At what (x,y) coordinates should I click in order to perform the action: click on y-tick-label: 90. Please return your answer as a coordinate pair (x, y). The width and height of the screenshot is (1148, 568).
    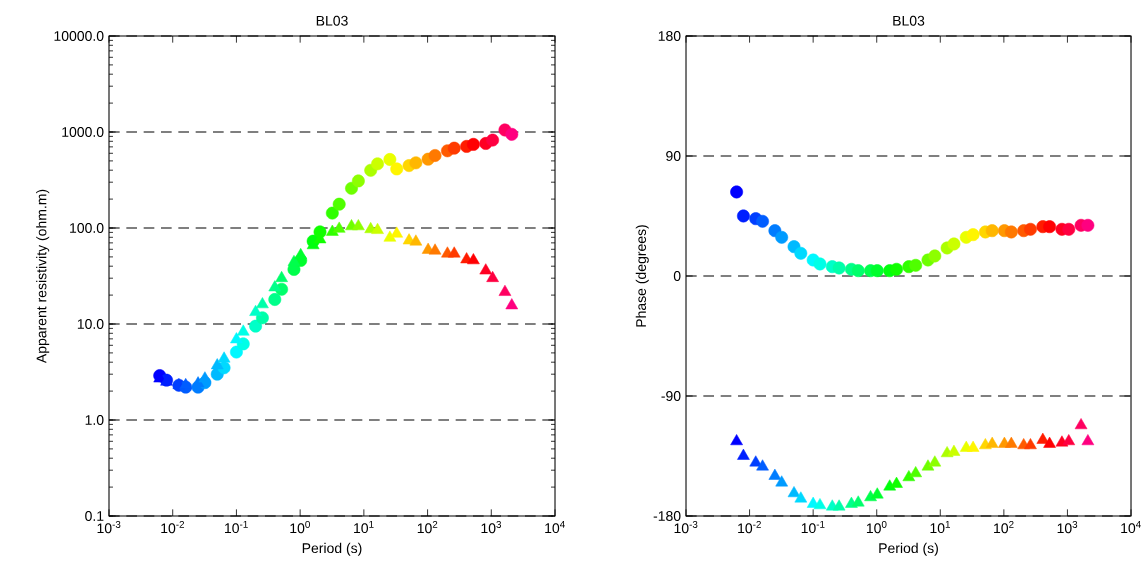
    Looking at the image, I should click on (673, 156).